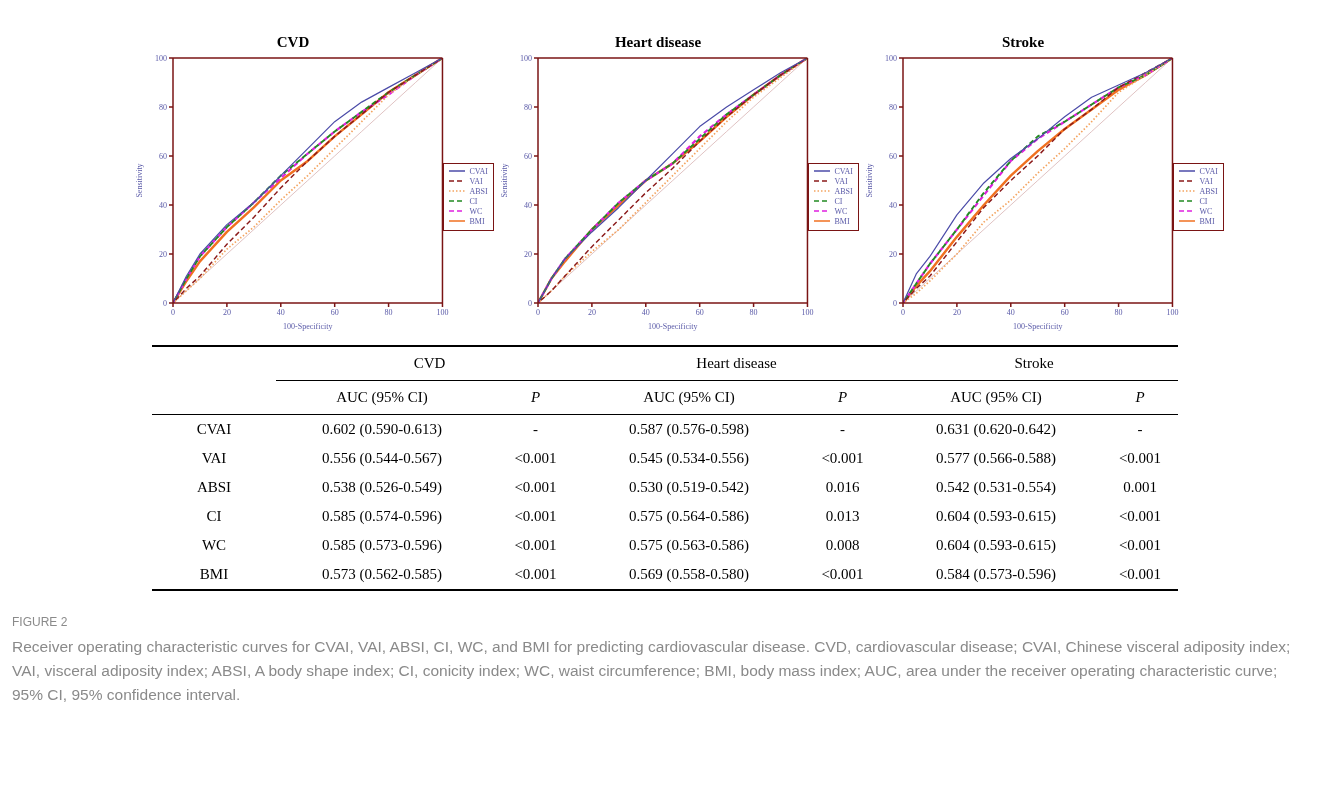  Describe the element at coordinates (689, 574) in the screenshot. I see `text: 0.569 (0.558-0.580)` at that location.